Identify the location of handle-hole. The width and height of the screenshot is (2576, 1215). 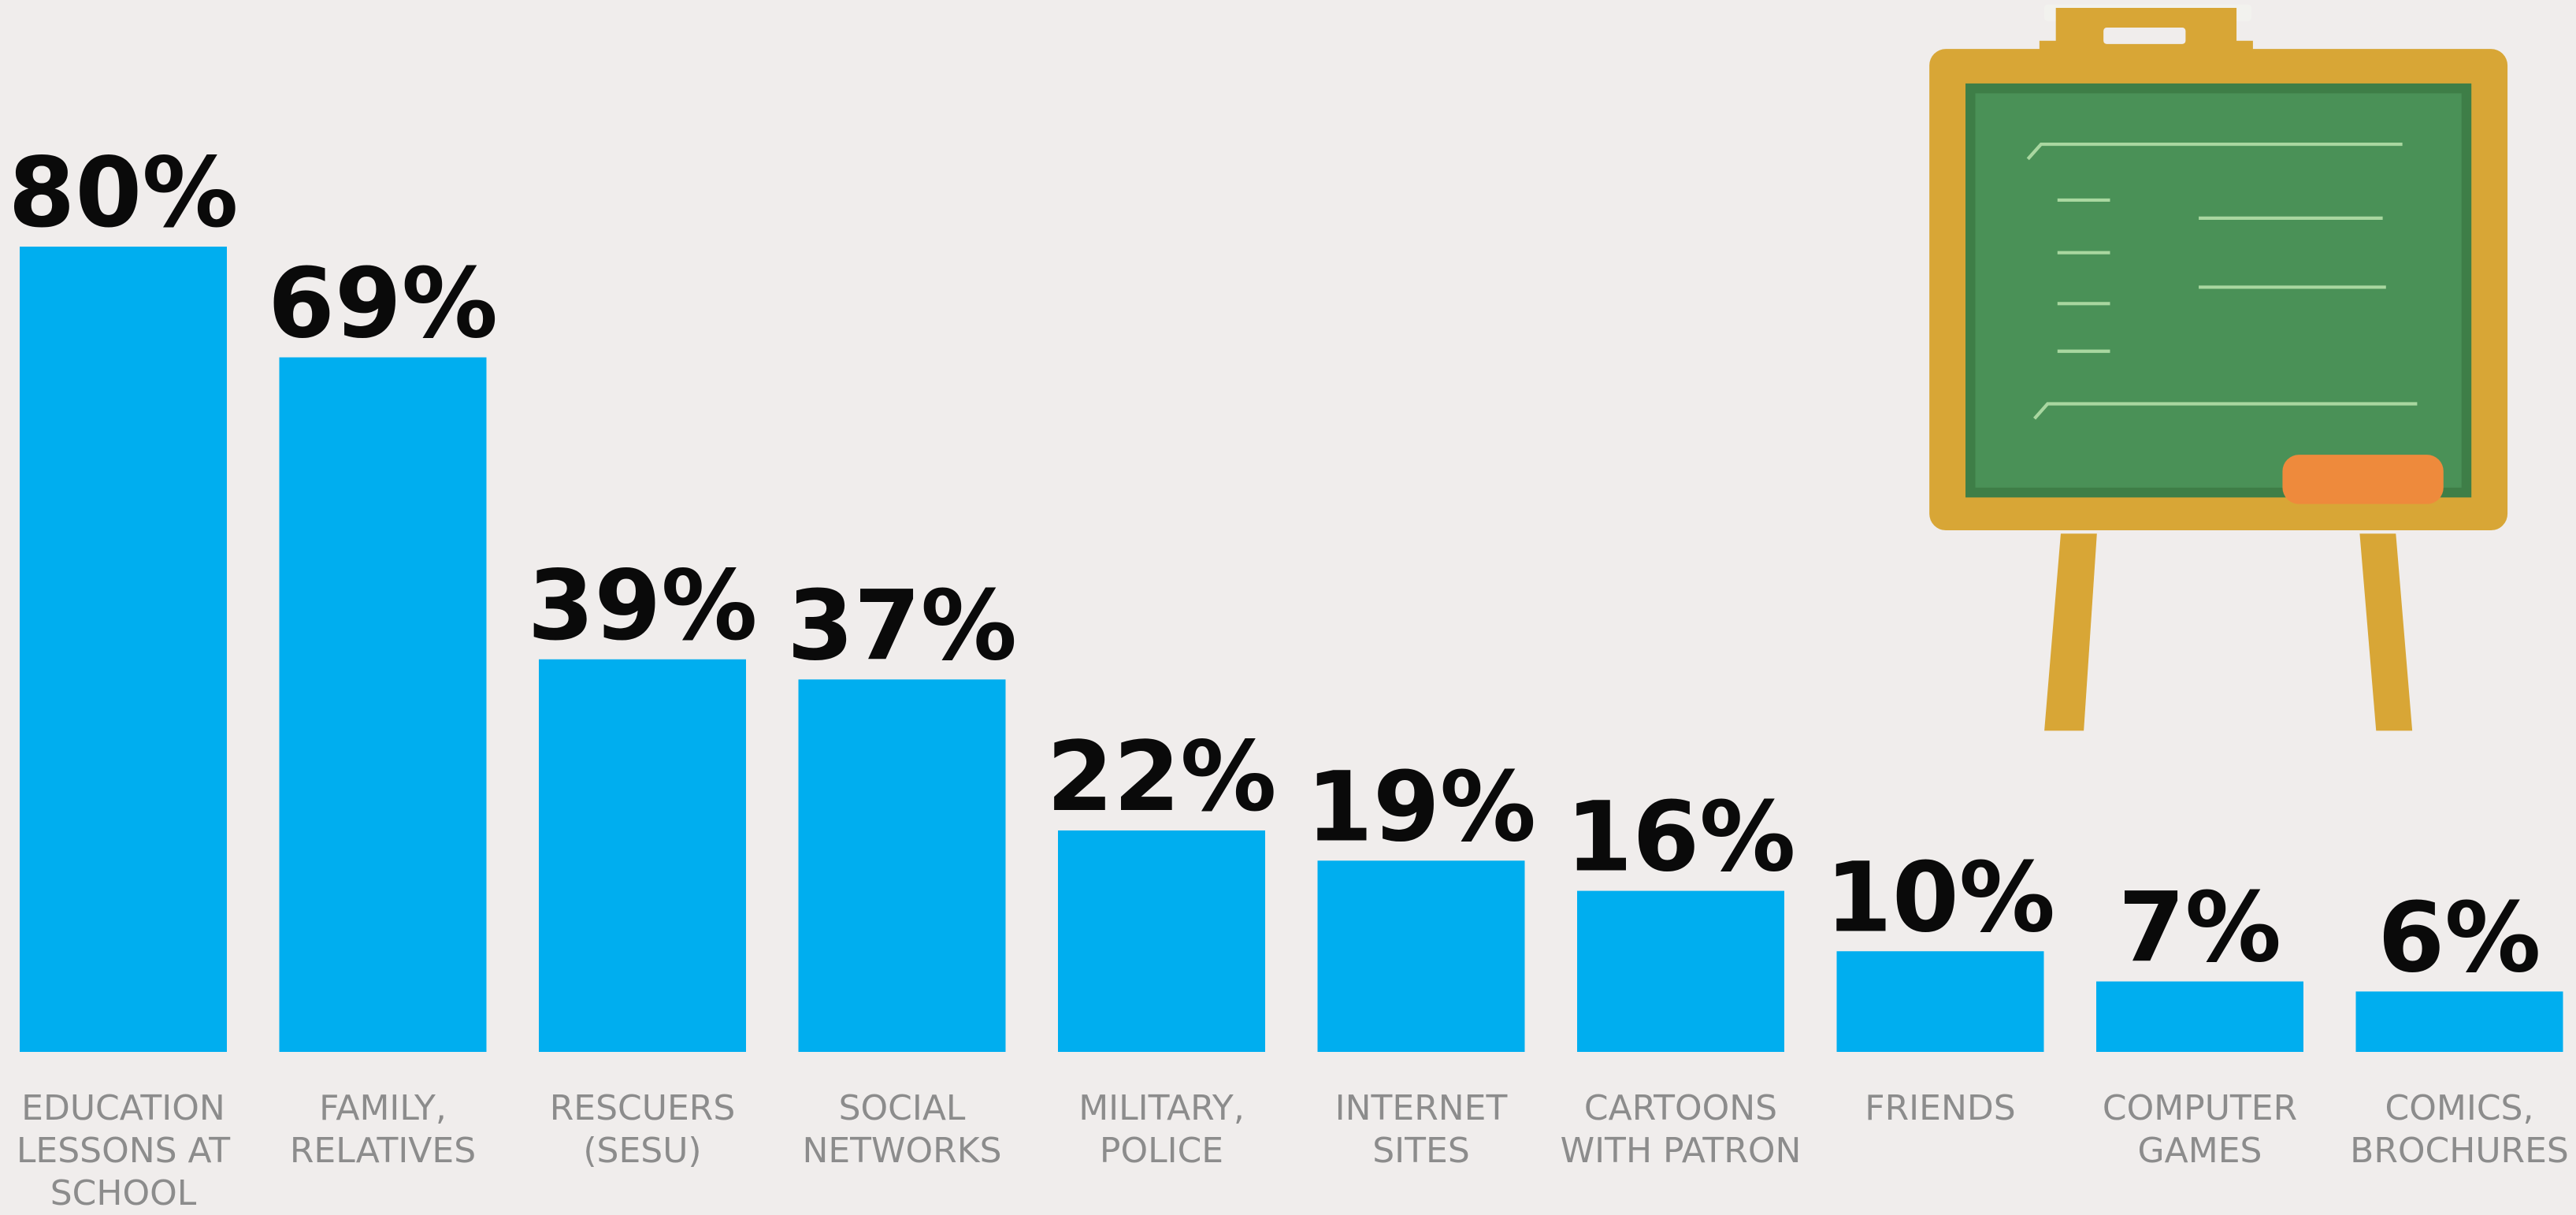
(2144, 36).